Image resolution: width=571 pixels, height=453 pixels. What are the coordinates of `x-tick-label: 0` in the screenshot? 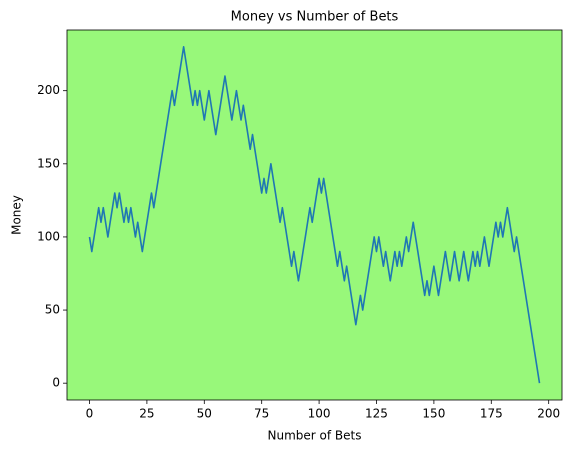 It's located at (90, 414).